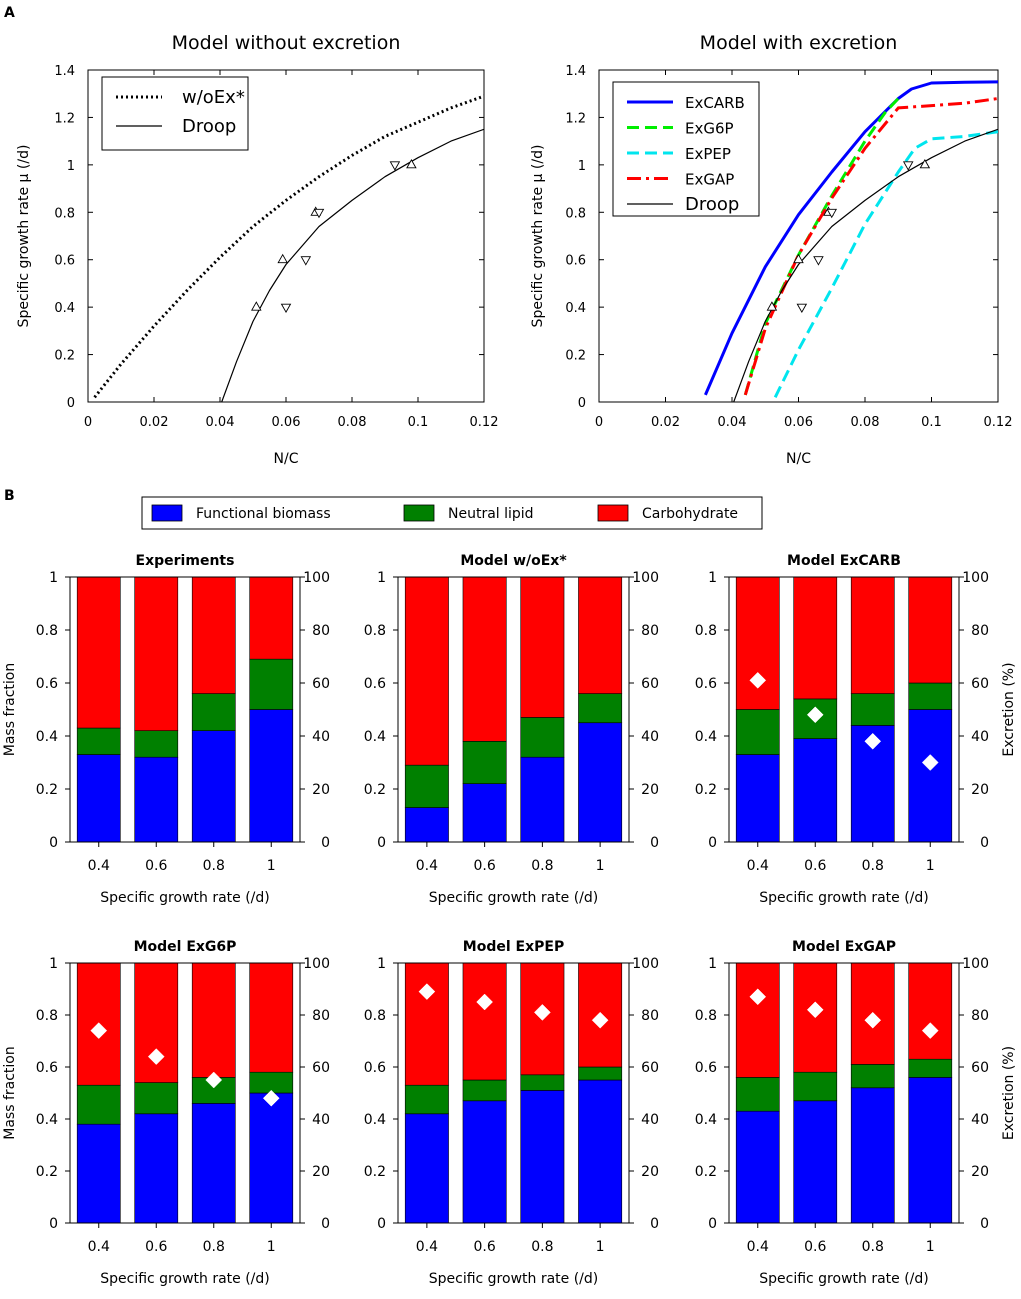  I want to click on legend-label: Droop, so click(712, 204).